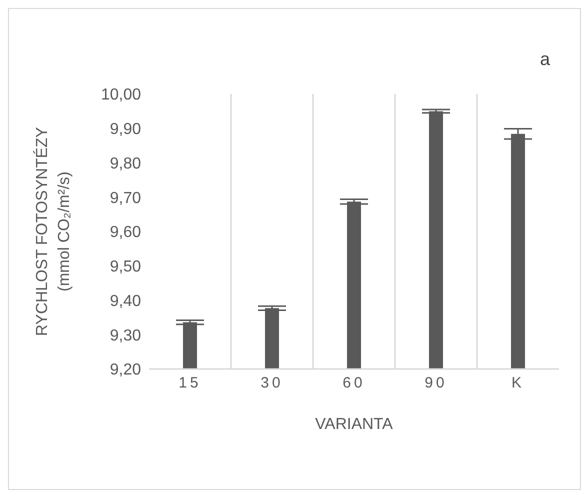 This screenshot has width=585, height=496. Describe the element at coordinates (121, 95) in the screenshot. I see `y-tick-label: 10,00` at that location.